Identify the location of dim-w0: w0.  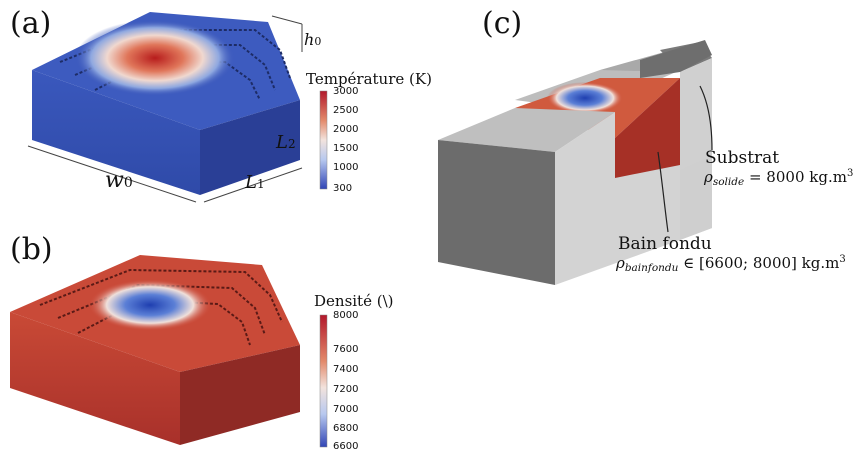
(119, 180).